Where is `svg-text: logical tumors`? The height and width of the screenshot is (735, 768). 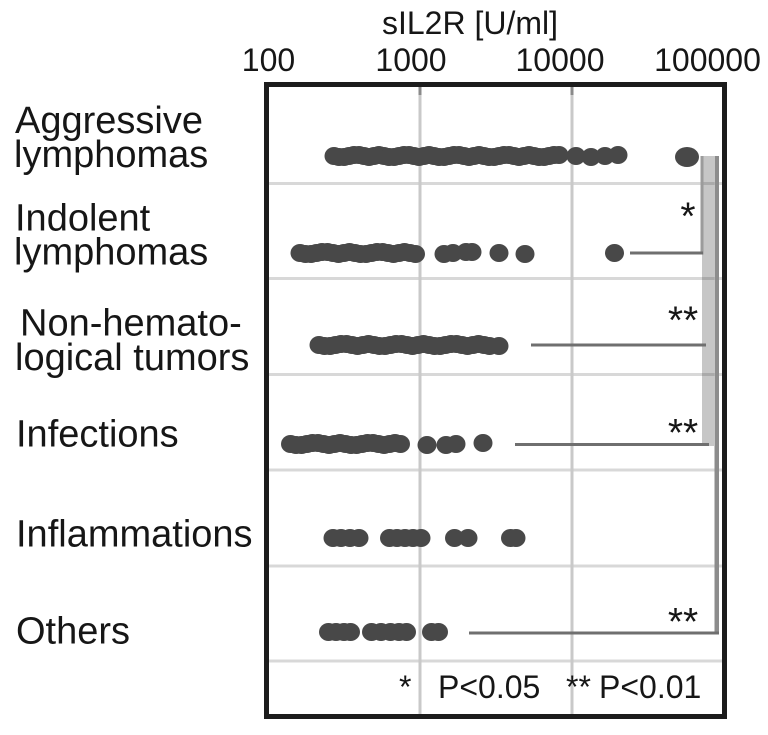 svg-text: logical tumors is located at coordinates (132, 358).